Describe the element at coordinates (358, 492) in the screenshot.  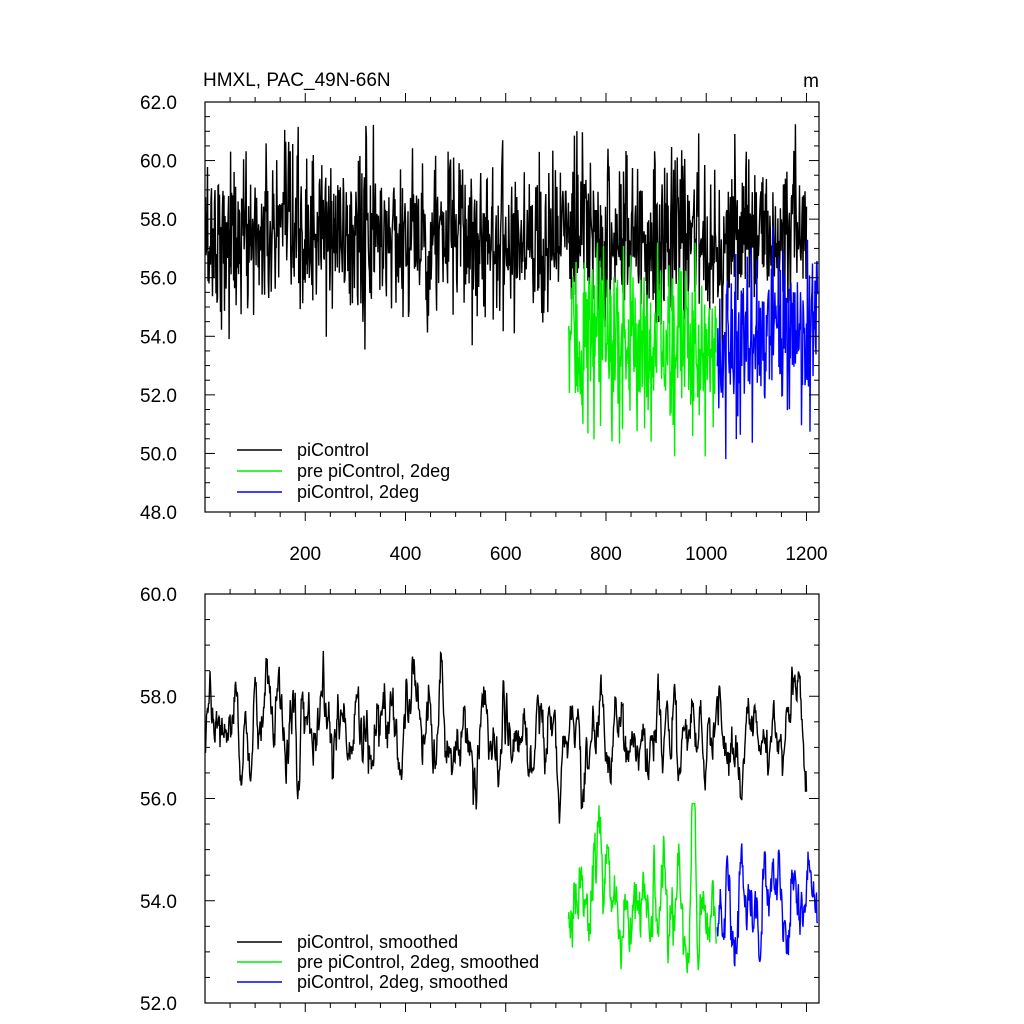
I see `legend-label: piControl, 2deg` at that location.